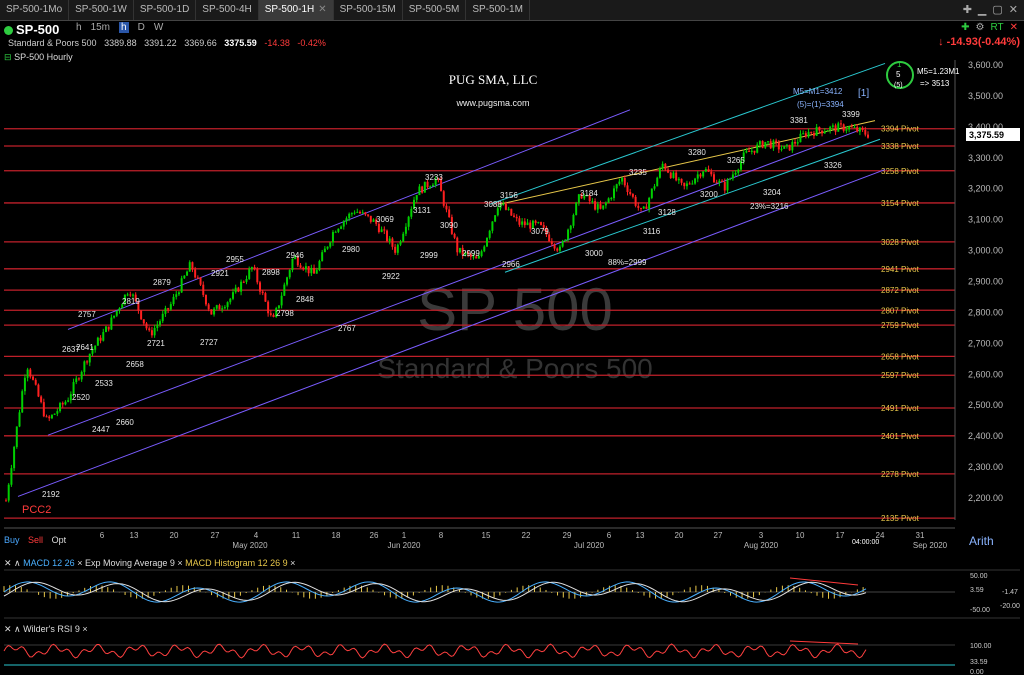 Image resolution: width=1024 pixels, height=675 pixels. I want to click on header-tools: ✚ ⚙ RT ✕, so click(989, 27).